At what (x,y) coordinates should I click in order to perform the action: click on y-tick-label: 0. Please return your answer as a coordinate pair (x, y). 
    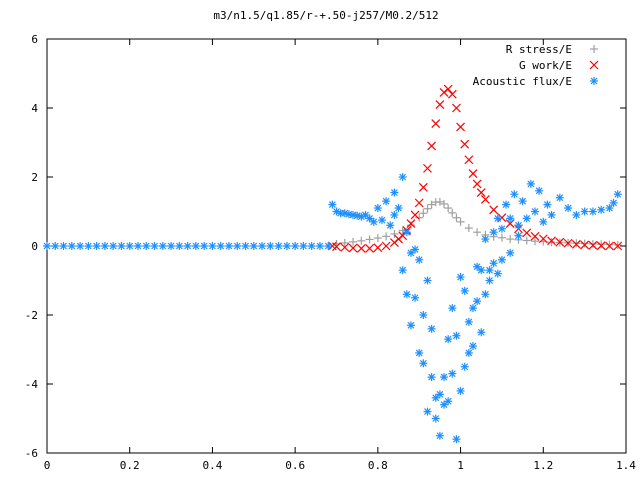
    Looking at the image, I should click on (34, 246).